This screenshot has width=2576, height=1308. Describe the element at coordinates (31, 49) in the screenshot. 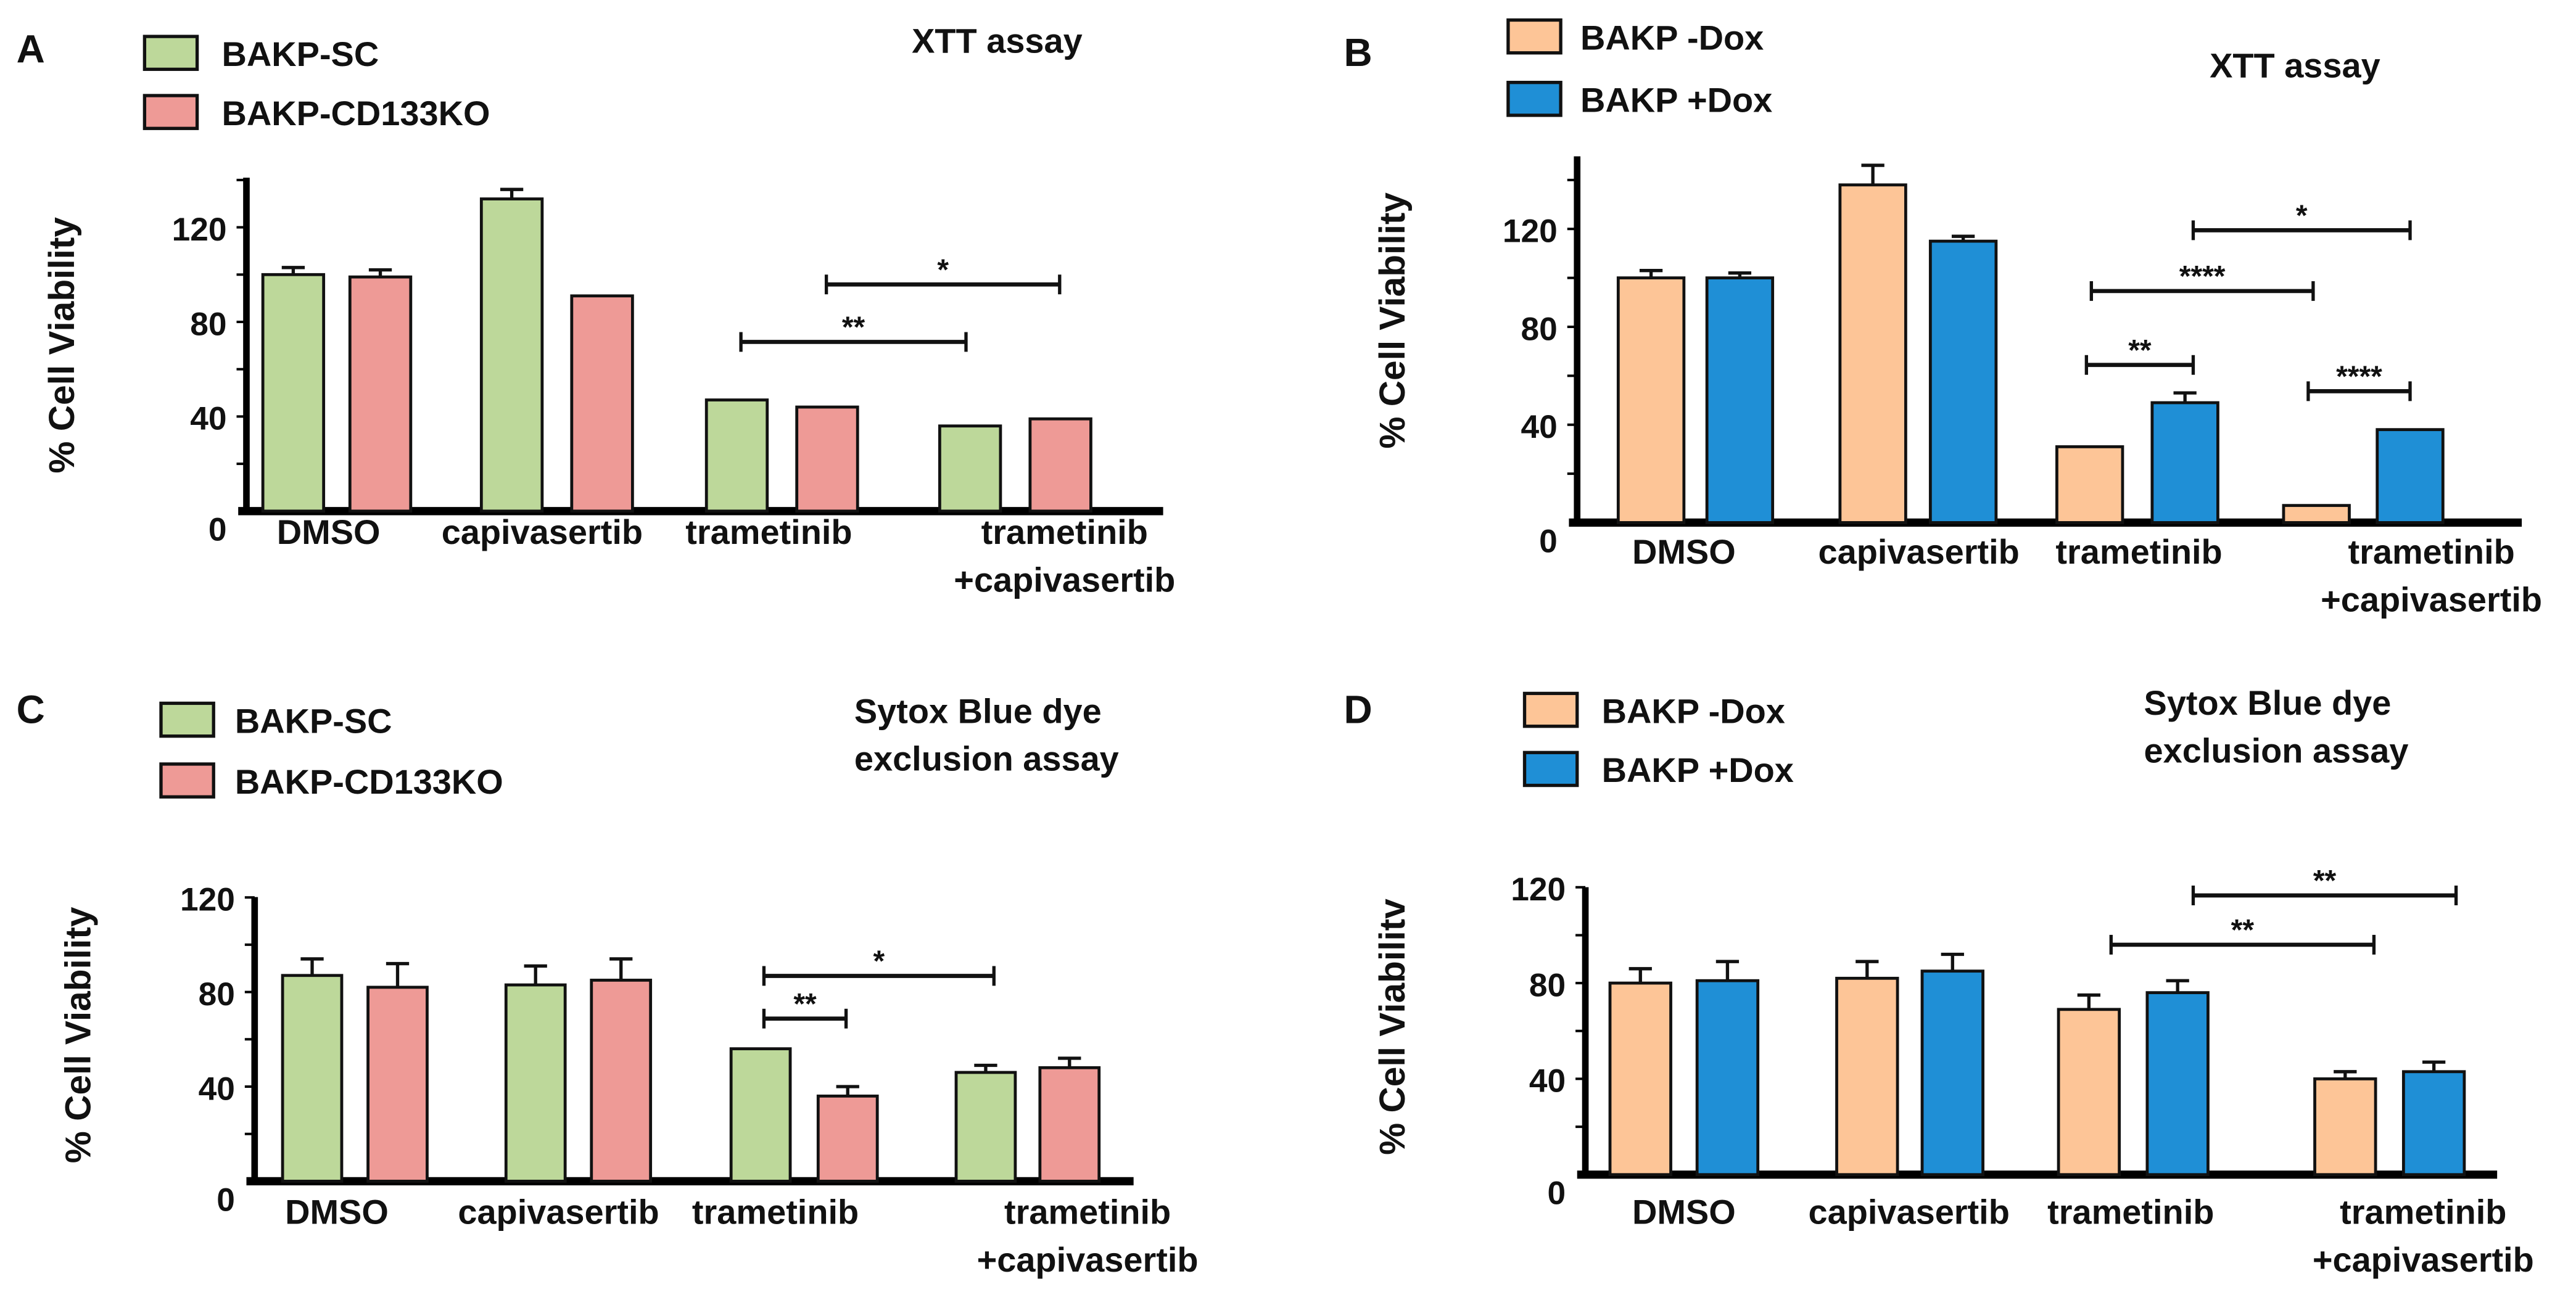

I see `panel-letter: A` at that location.